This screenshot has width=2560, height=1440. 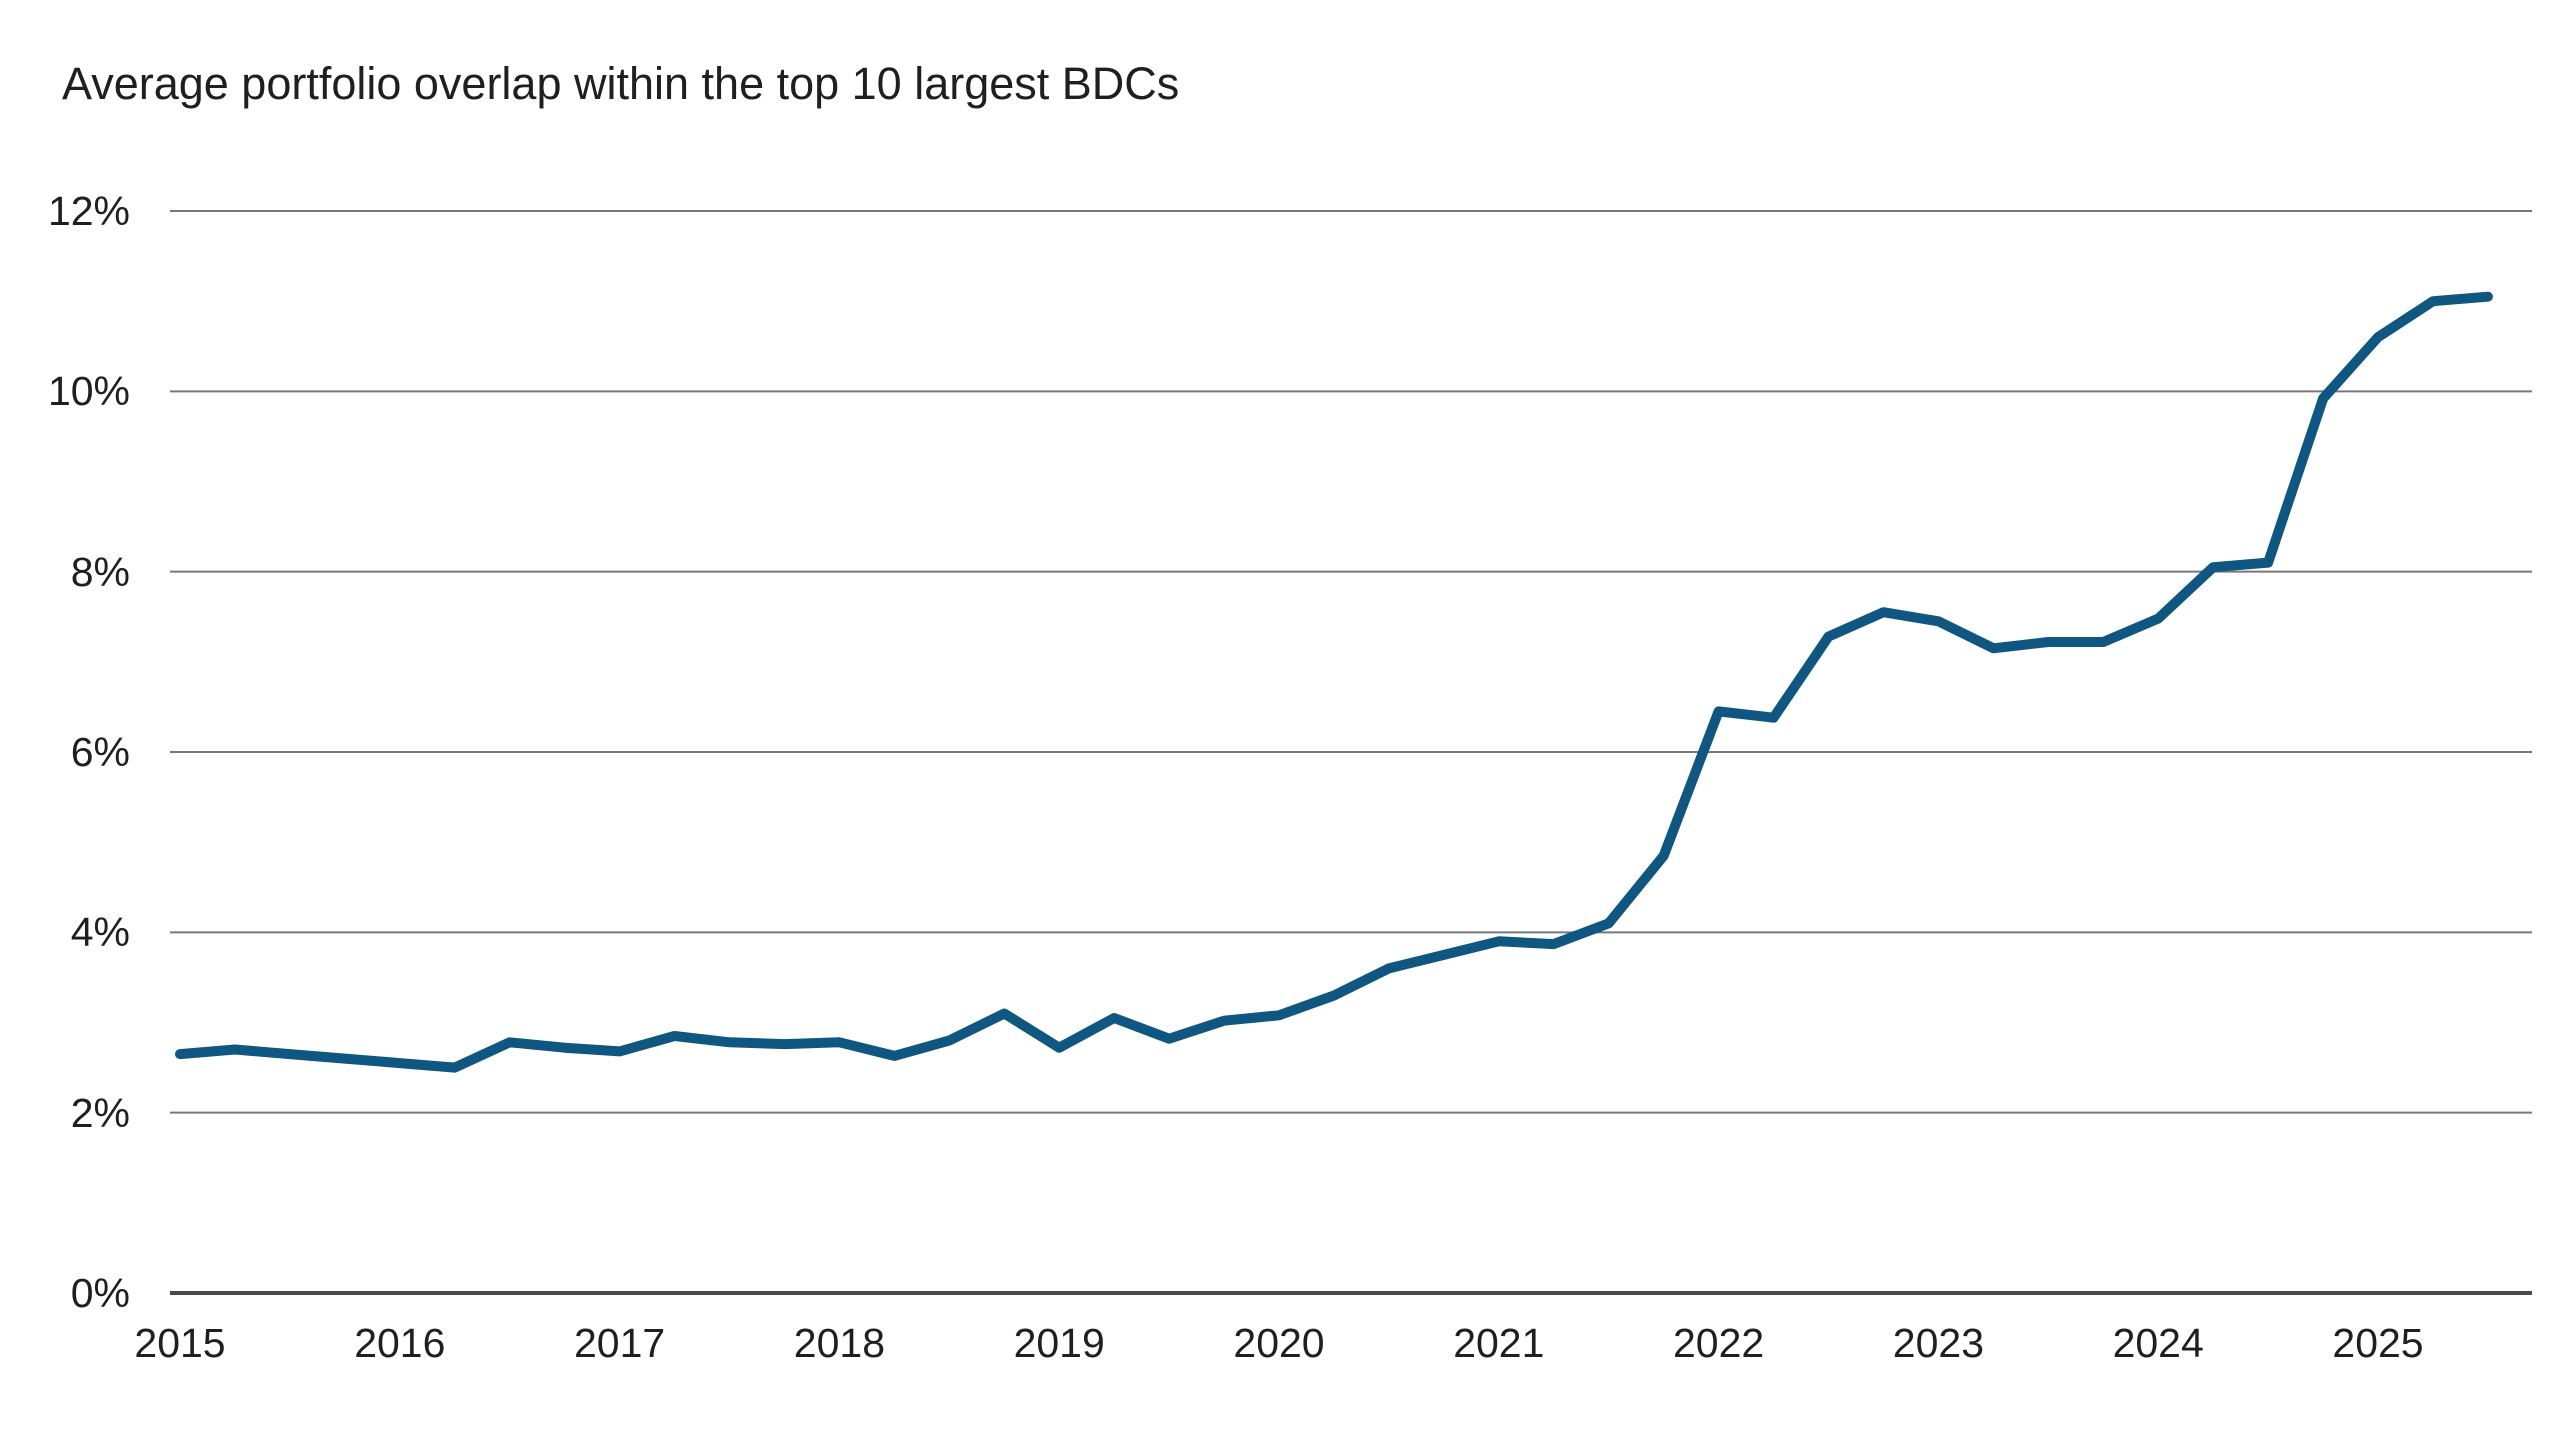 I want to click on y-axis-tick-label: 8%, so click(x=100, y=571).